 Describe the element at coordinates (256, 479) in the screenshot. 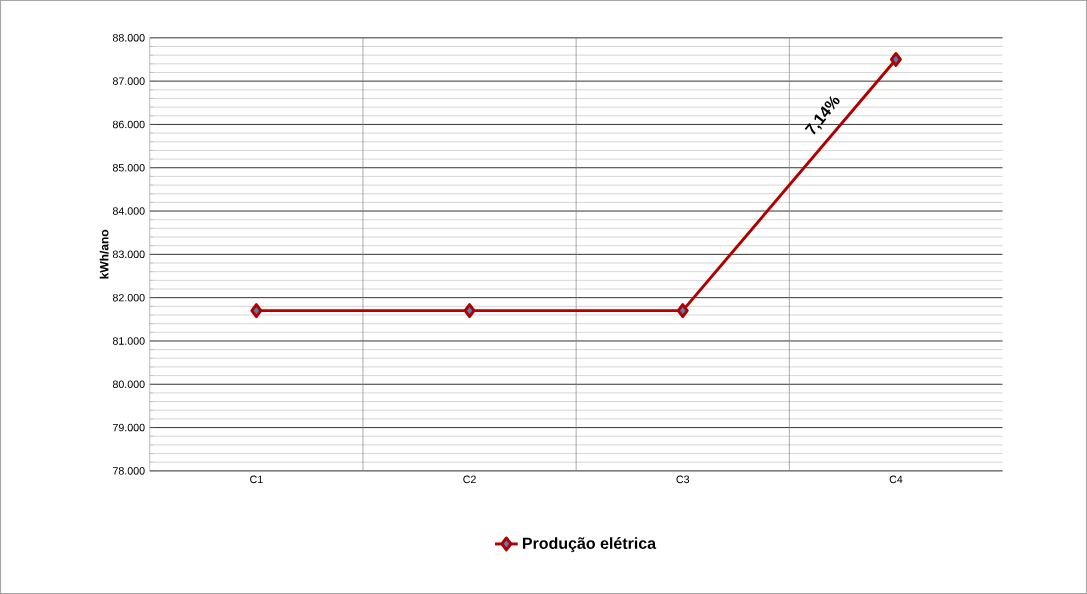

I see `x-tick-label: C1` at that location.